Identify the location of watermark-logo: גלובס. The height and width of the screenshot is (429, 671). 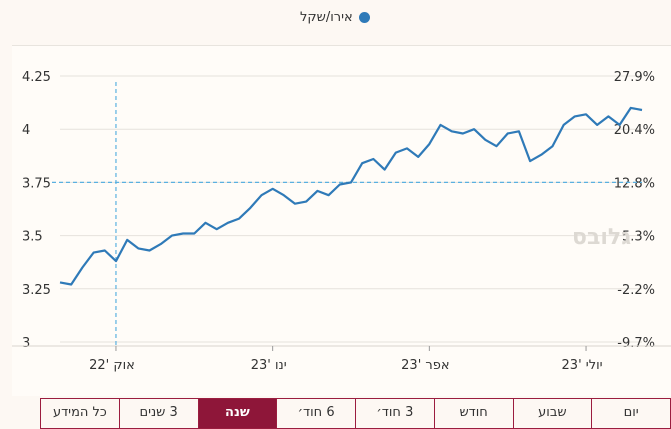
(601, 237).